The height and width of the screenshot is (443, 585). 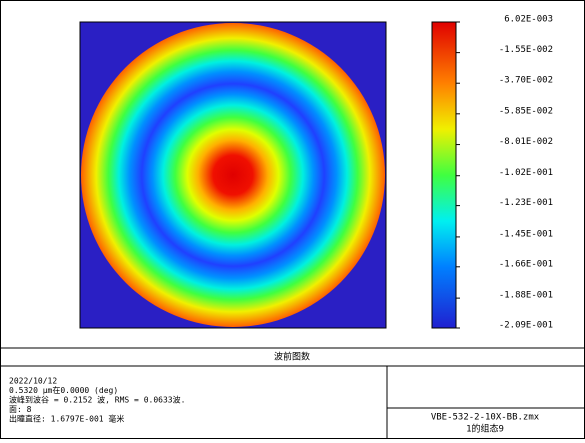 I want to click on colorbar-tick-label: -1.23E-001, so click(x=526, y=203).